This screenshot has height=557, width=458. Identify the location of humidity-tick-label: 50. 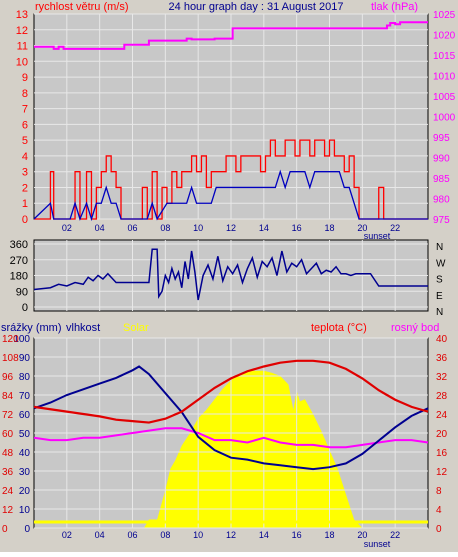
(25, 434).